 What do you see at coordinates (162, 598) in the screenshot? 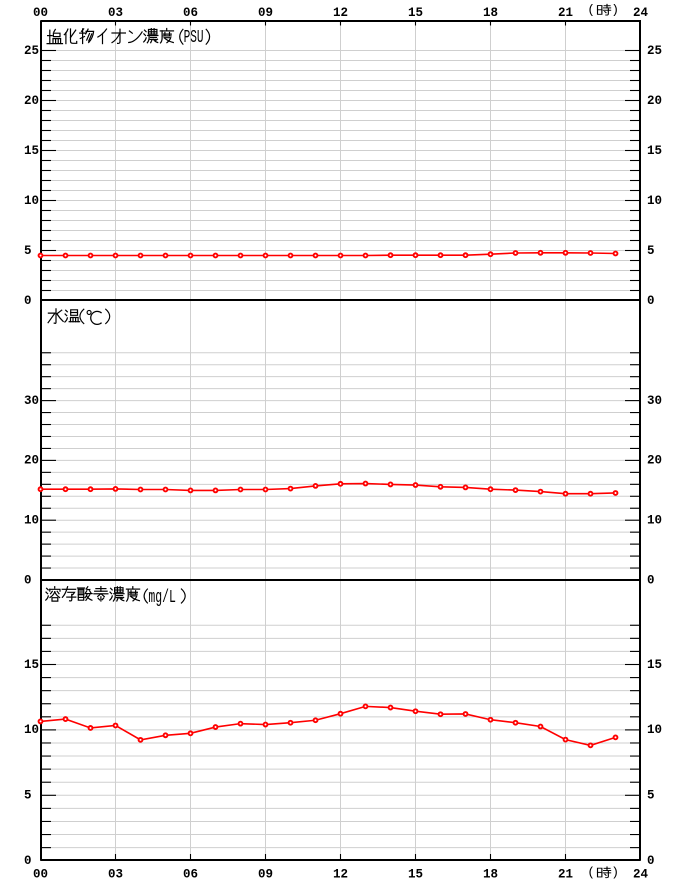
I see `svg-text: mg/L` at bounding box center [162, 598].